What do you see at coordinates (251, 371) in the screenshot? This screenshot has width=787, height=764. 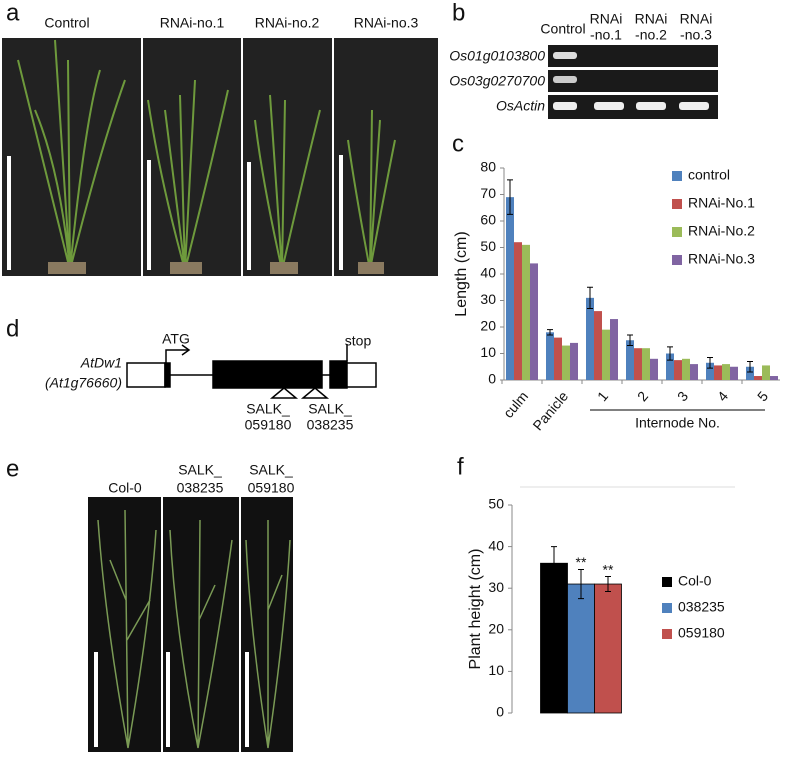 I see `gene-diagram` at bounding box center [251, 371].